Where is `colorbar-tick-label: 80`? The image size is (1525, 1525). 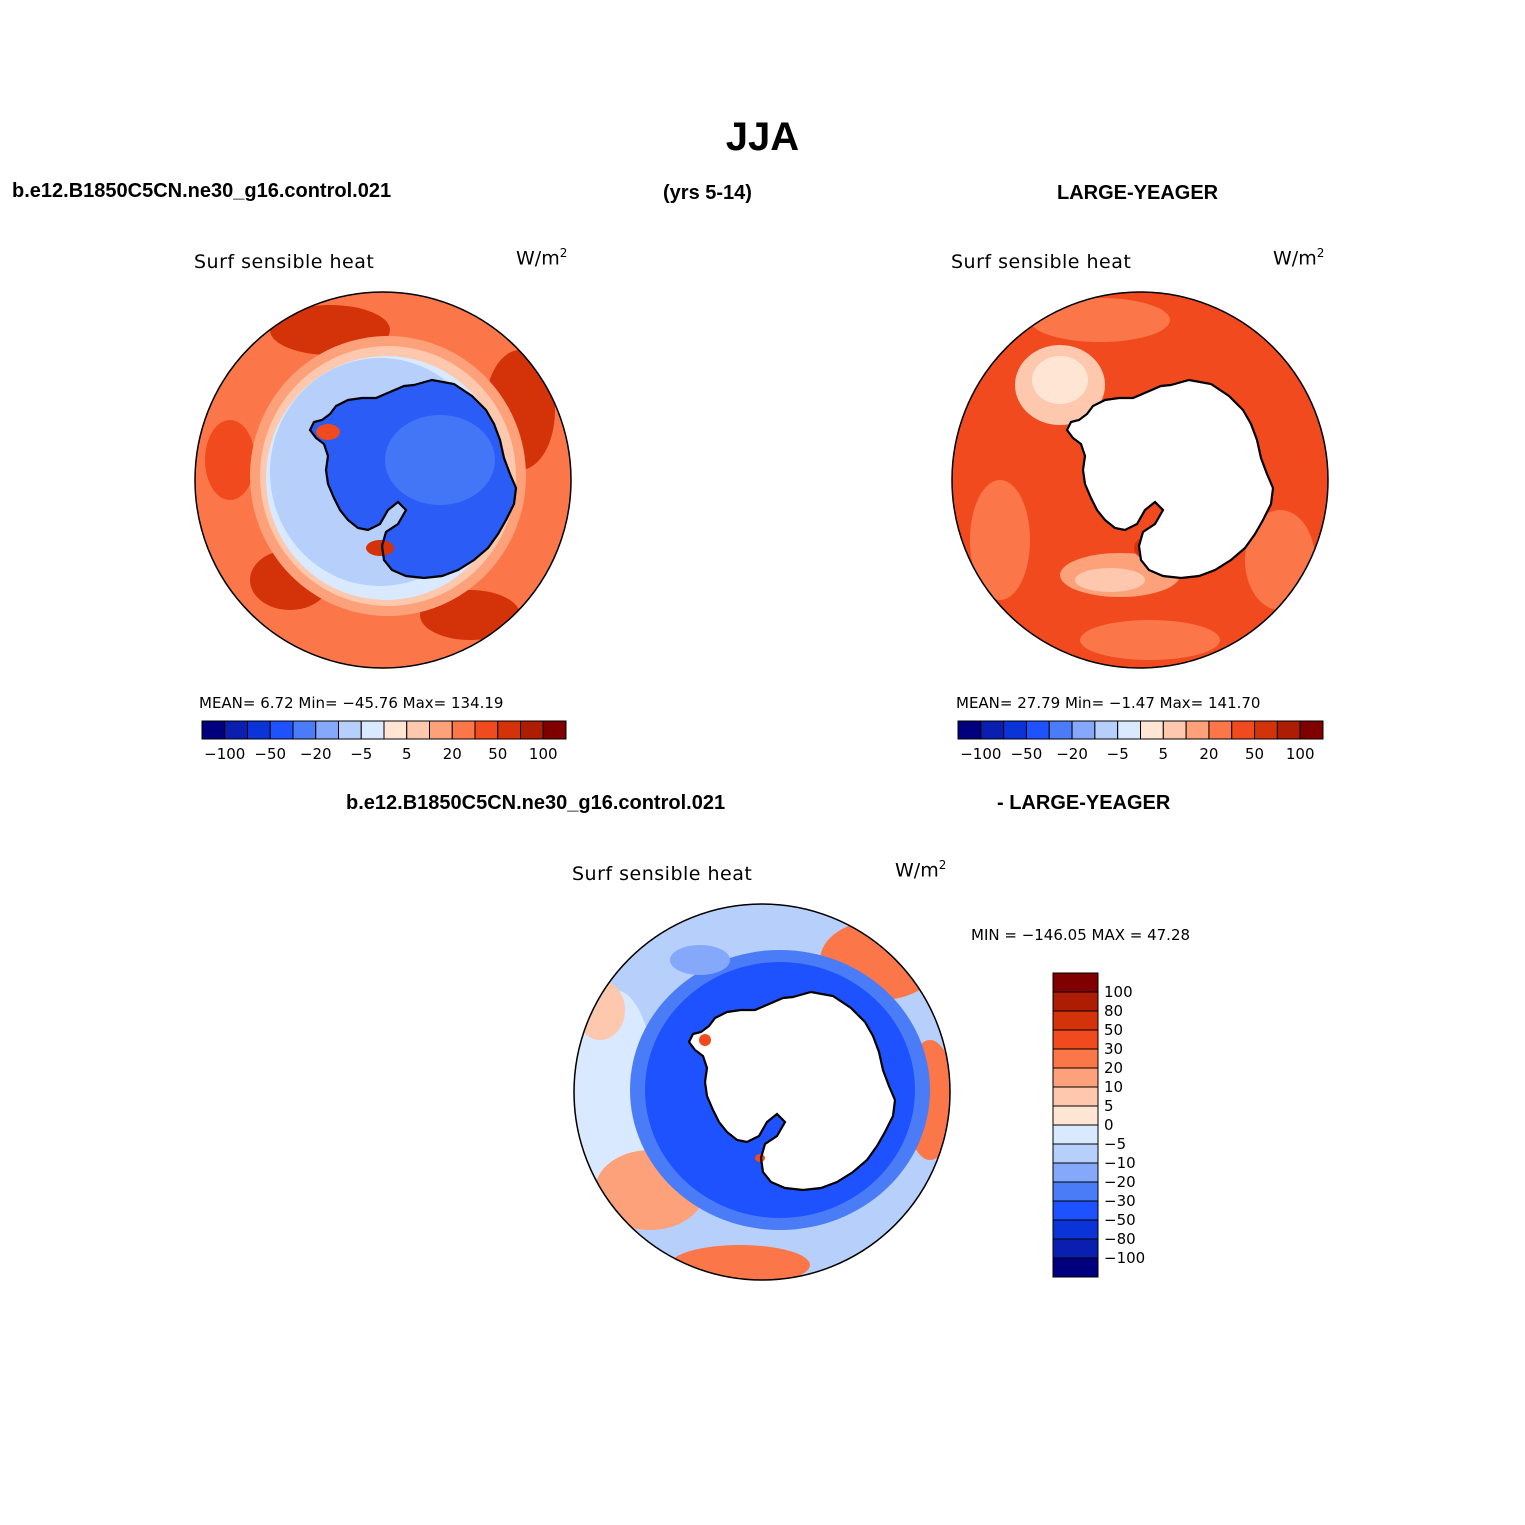 colorbar-tick-label: 80 is located at coordinates (1113, 1011).